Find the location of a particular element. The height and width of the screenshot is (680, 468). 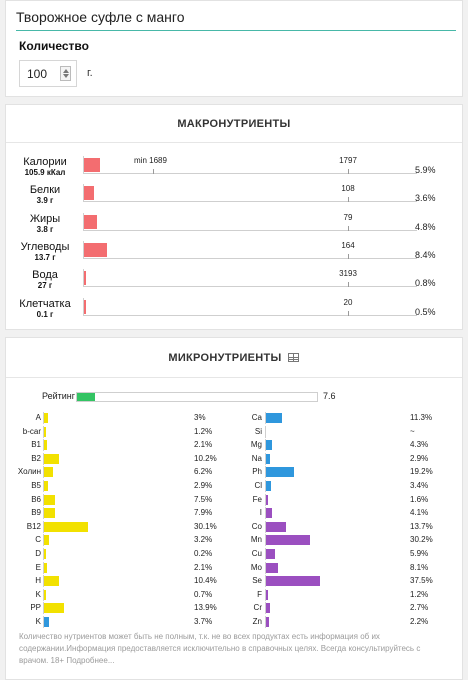

macro-track: 20 is located at coordinates (250, 306).